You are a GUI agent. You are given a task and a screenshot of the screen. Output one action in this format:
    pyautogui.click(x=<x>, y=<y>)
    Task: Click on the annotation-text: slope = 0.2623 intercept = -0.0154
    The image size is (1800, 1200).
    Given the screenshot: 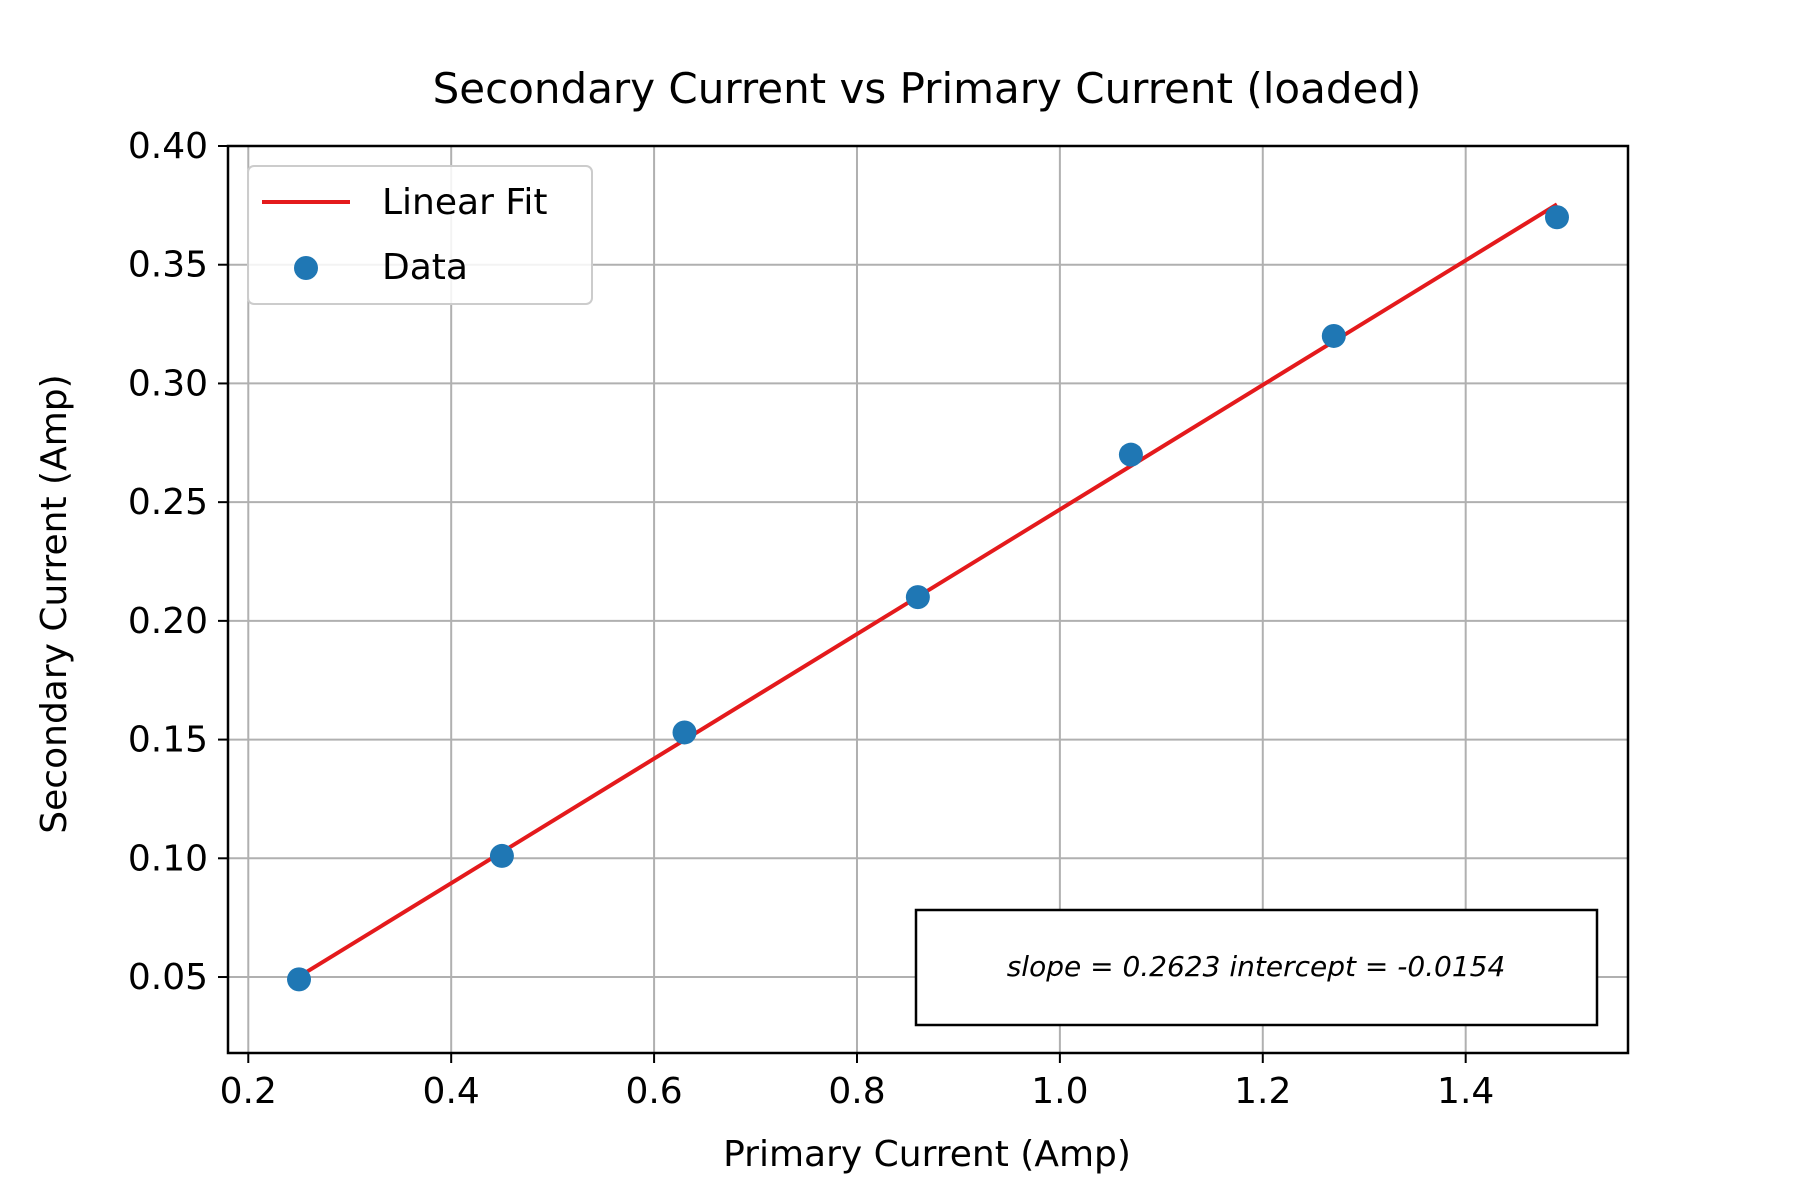 What is the action you would take?
    pyautogui.click(x=1256, y=966)
    